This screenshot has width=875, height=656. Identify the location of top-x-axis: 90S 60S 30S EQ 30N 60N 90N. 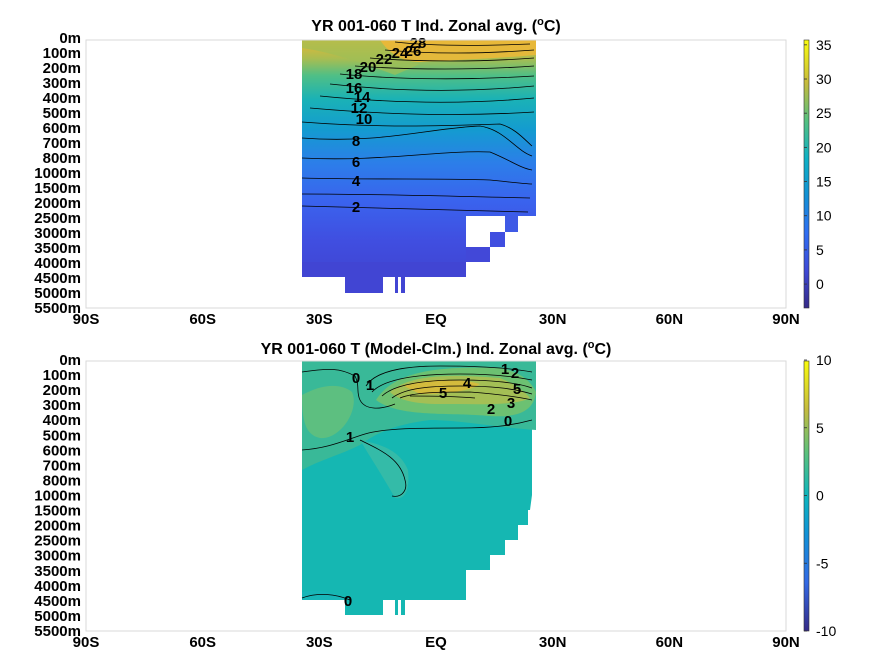
(436, 319).